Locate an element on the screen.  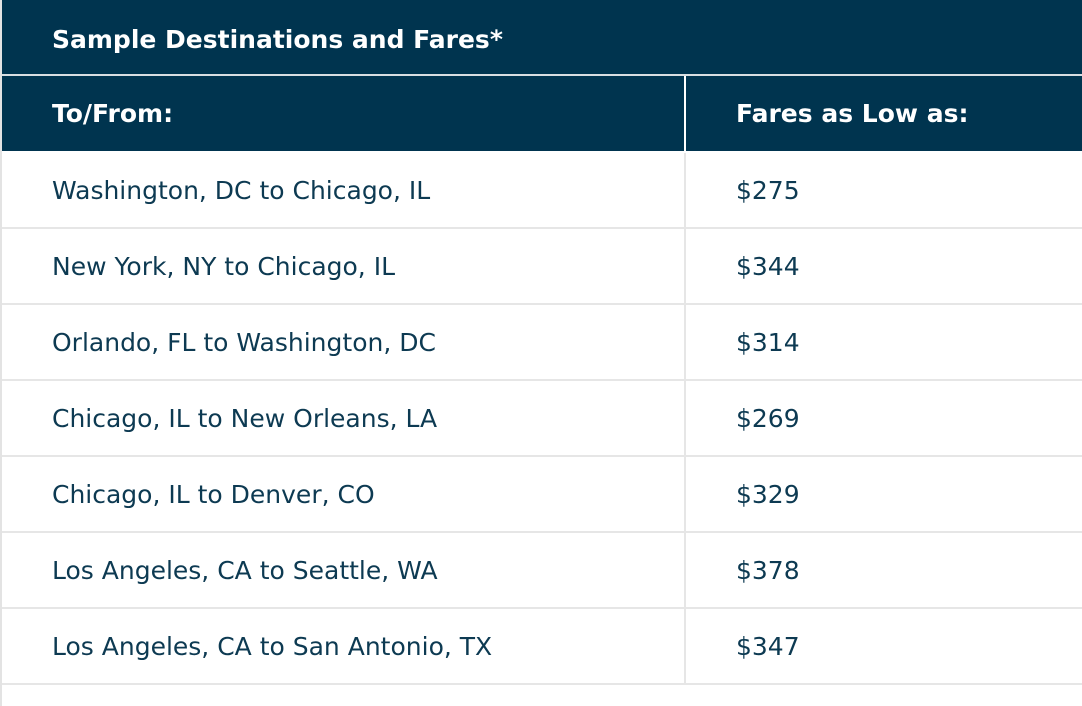
fare-row: New York, NY to Chicago, IL $344 is located at coordinates (542, 266).